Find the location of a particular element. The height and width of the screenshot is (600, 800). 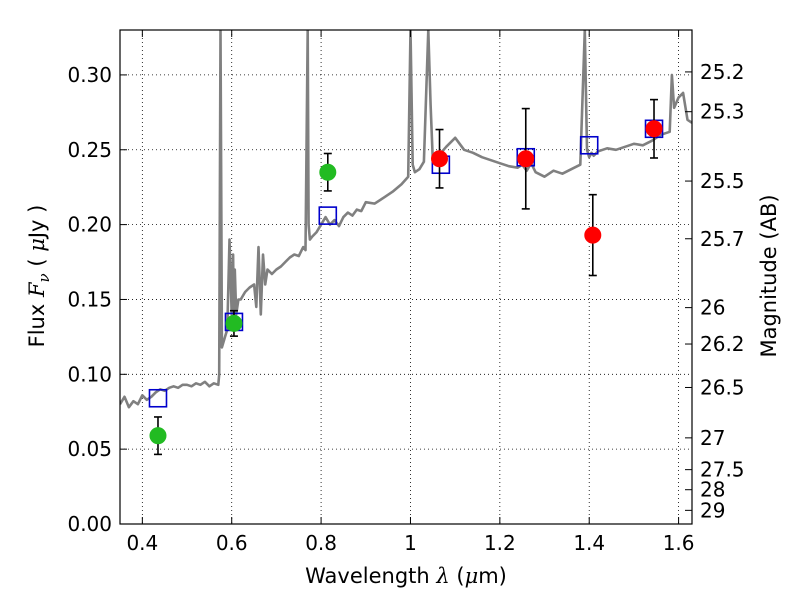

x-tick-label: 1.2 is located at coordinates (500, 543).